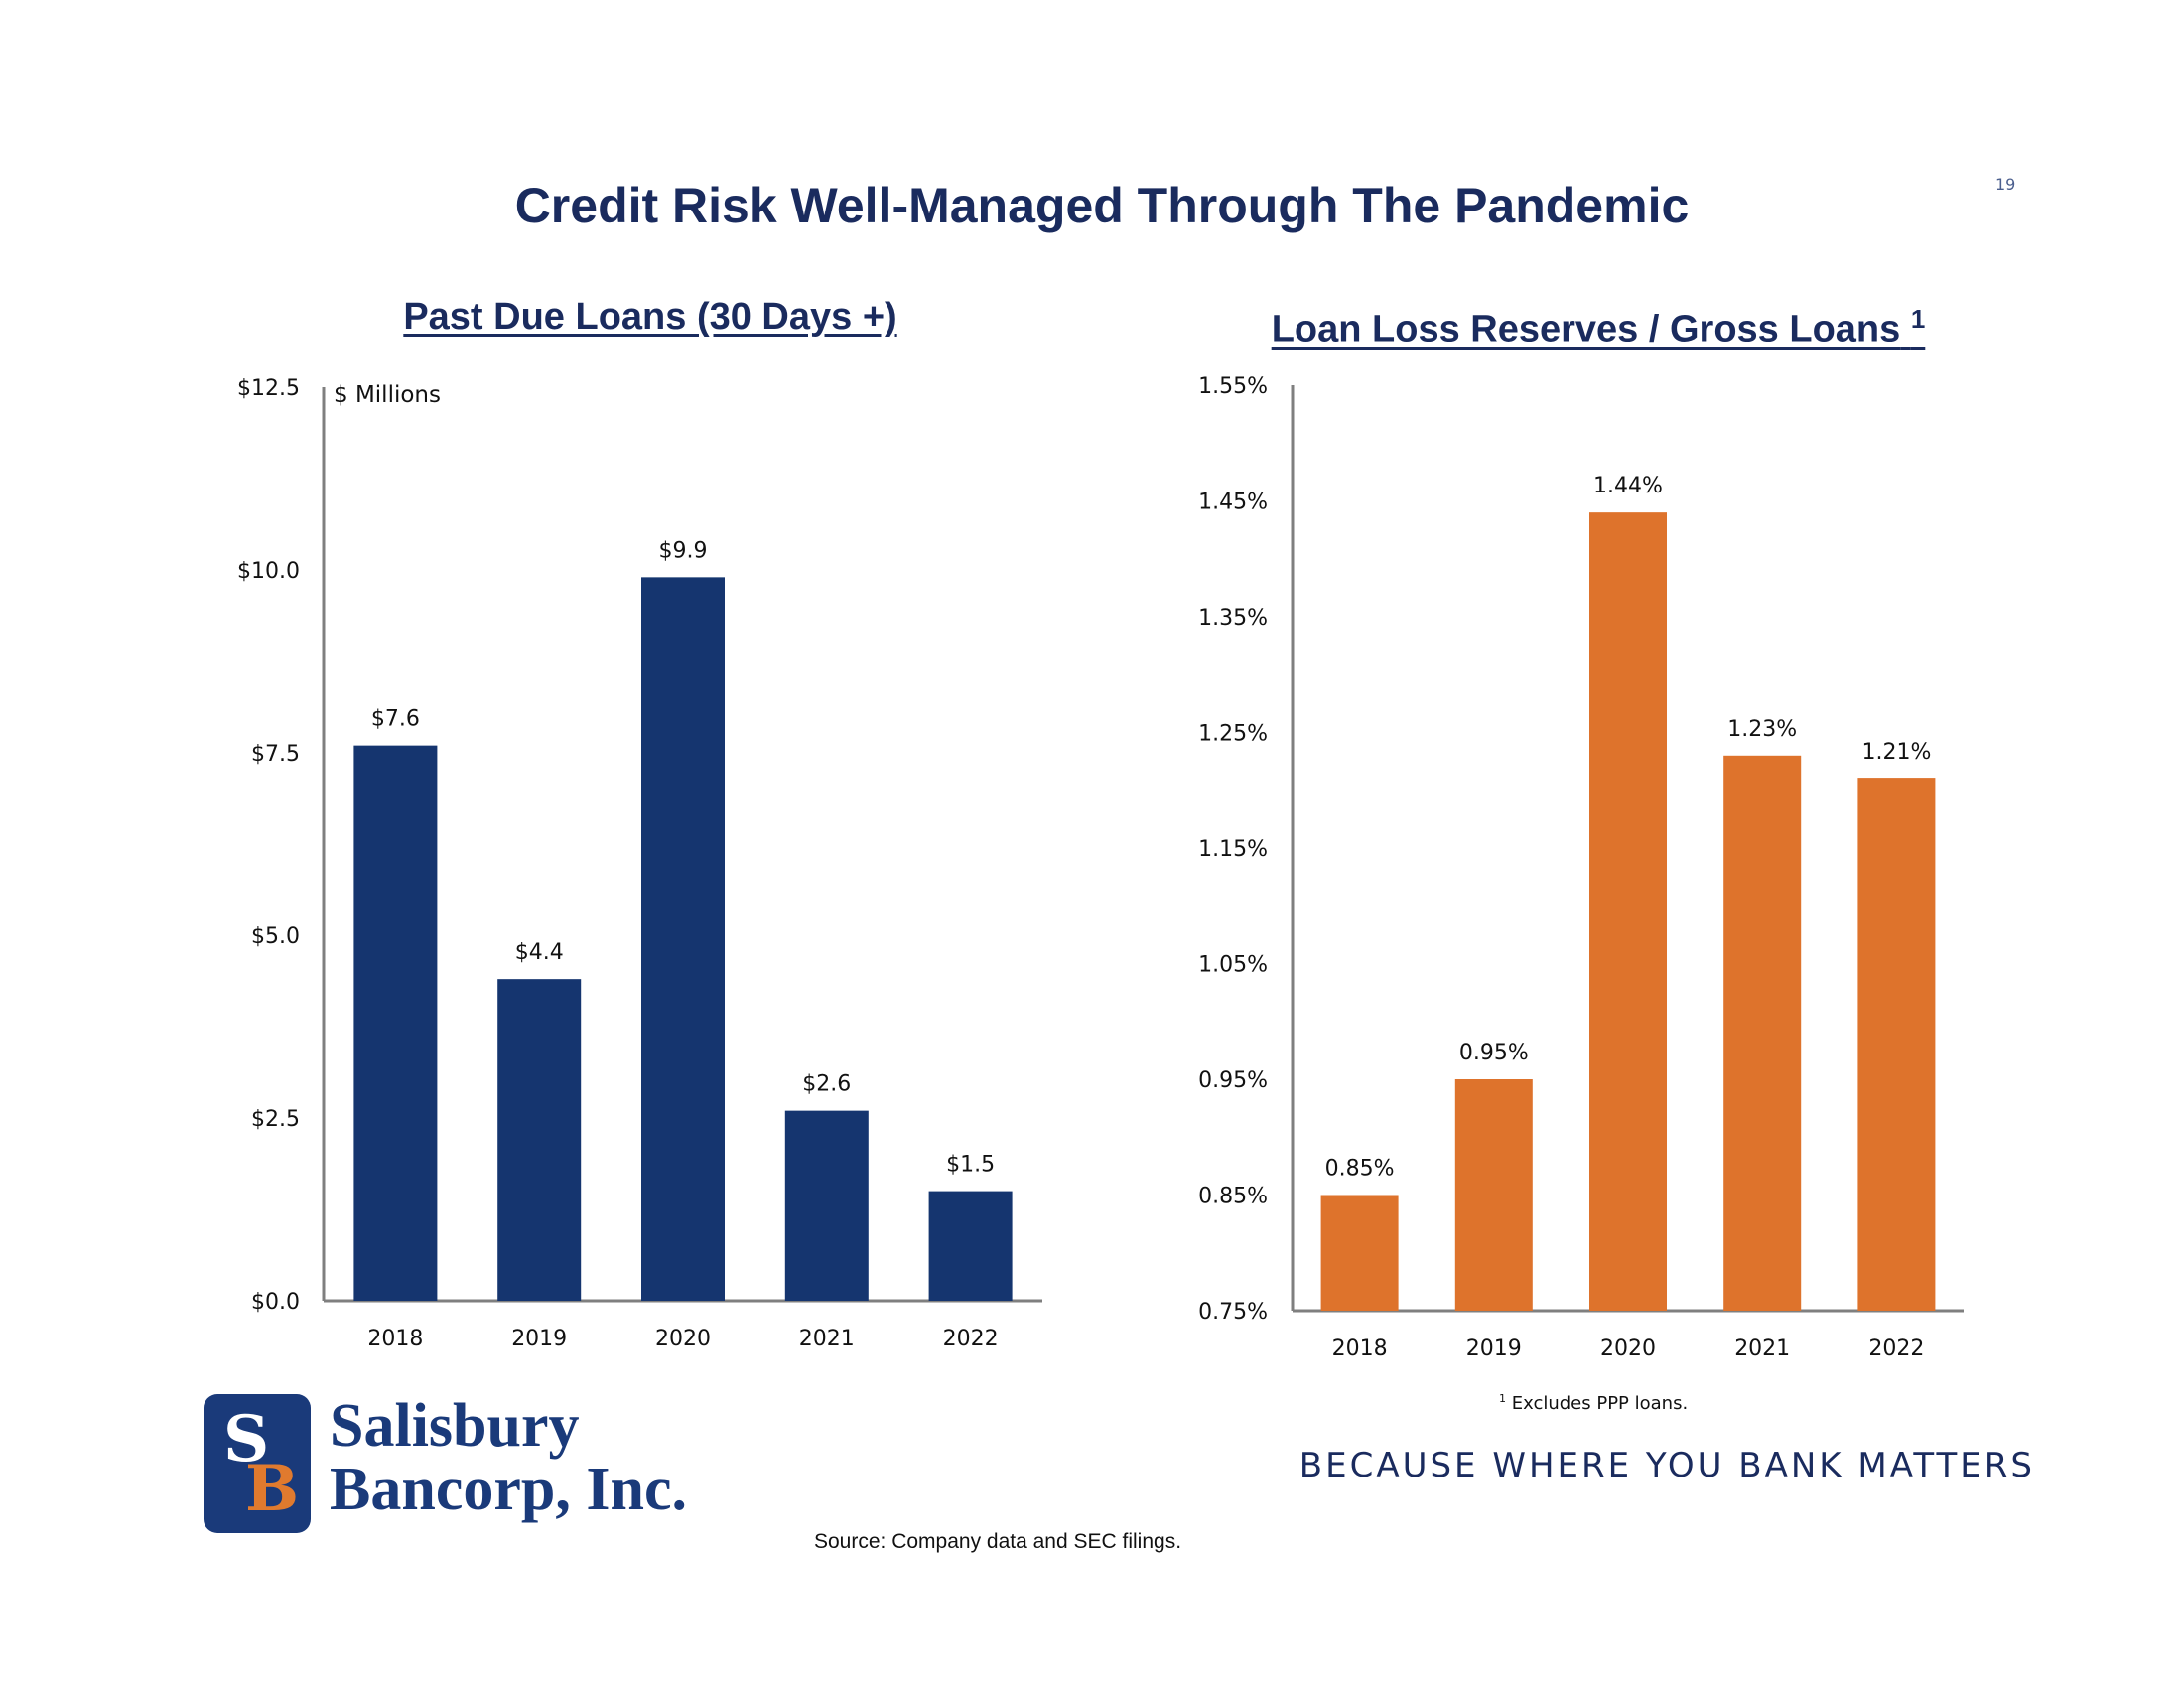  What do you see at coordinates (275, 754) in the screenshot?
I see `past-due-y-tick-label: $7.5` at bounding box center [275, 754].